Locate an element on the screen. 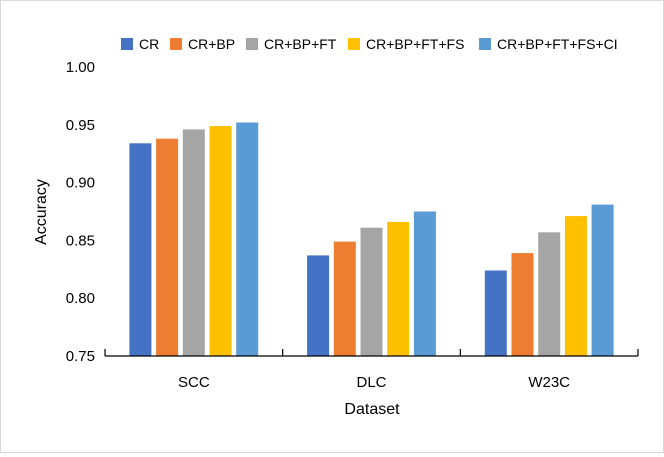 This screenshot has height=457, width=664. legend-label: CR+BP+FT+FS is located at coordinates (415, 44).